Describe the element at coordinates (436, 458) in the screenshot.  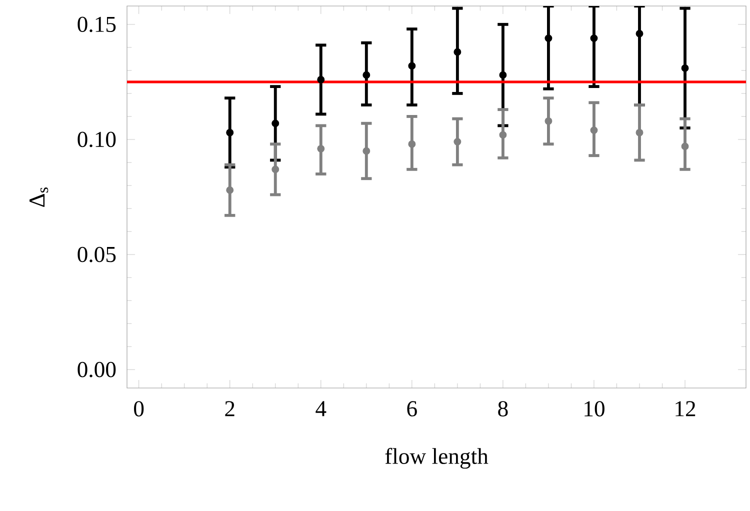
I see `x-axis-title: flow length` at that location.